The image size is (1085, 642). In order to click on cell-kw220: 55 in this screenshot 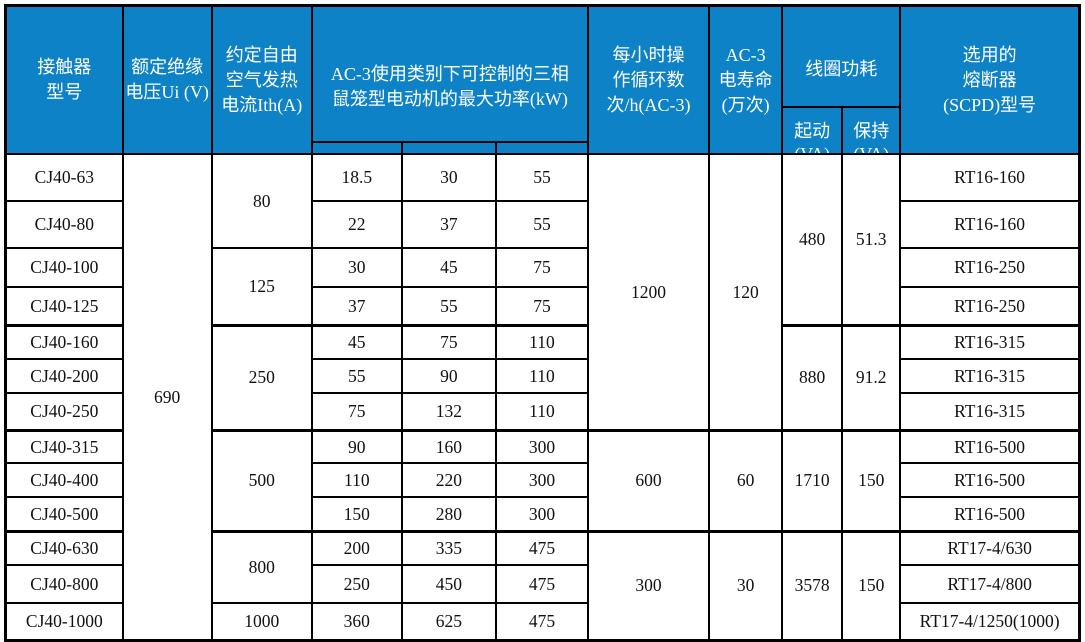, I will do `click(356, 376)`.